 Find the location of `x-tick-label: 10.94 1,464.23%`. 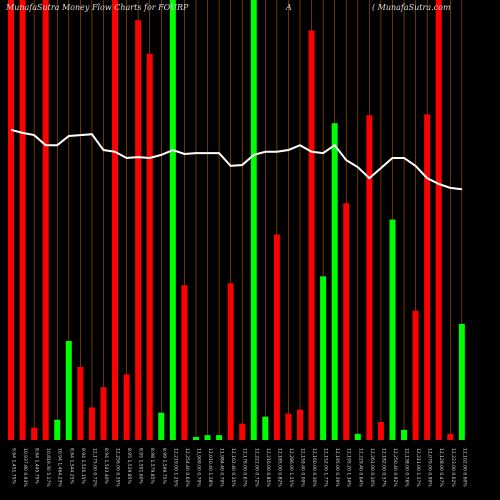

x-tick-label: 10.94 1,464.23% is located at coordinates (60, 467).